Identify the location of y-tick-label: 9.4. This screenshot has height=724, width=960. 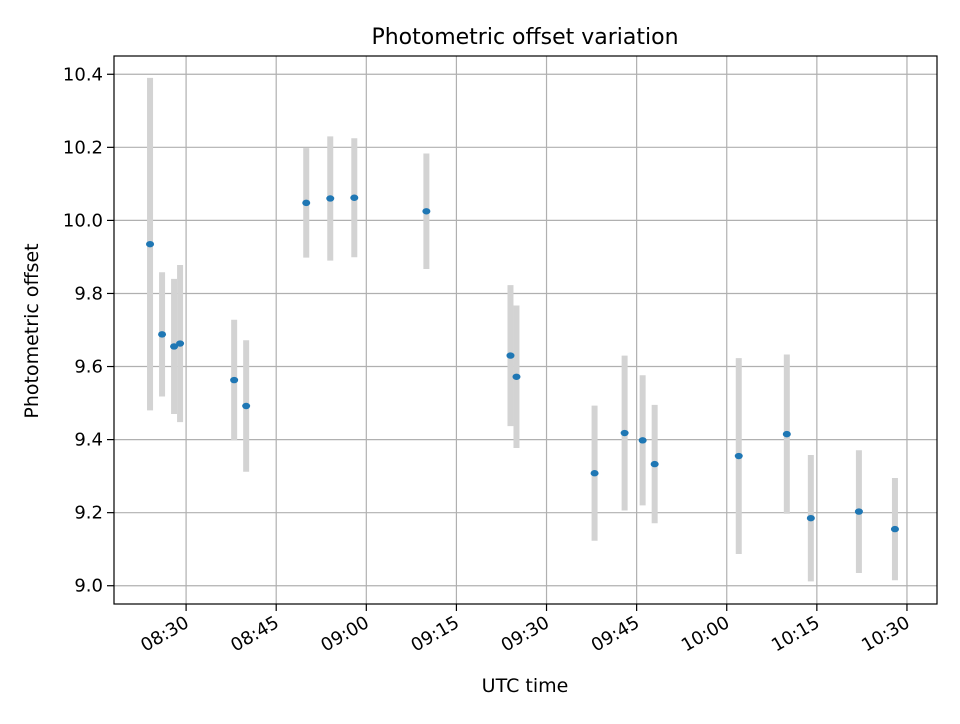
(88, 440).